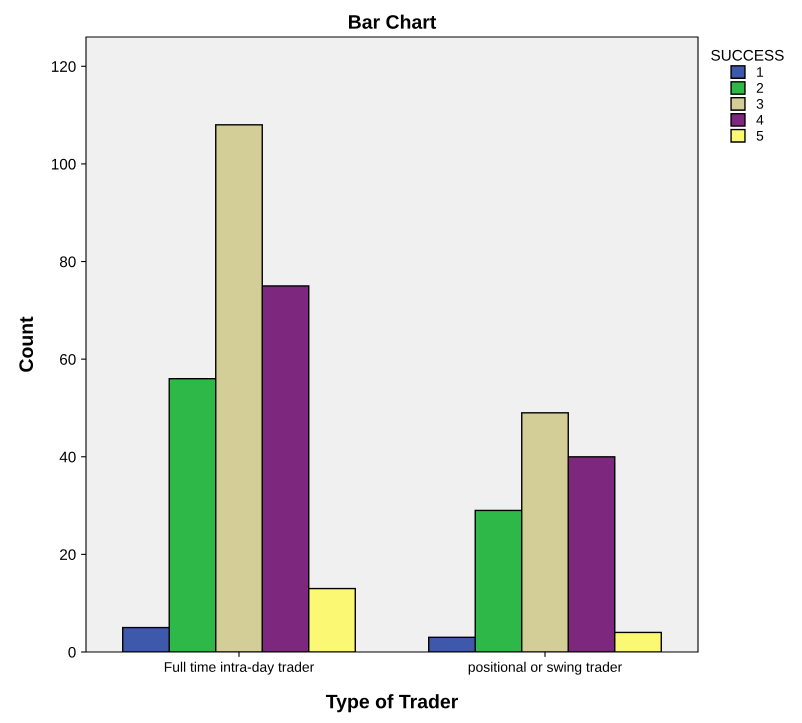 Image resolution: width=802 pixels, height=723 pixels. I want to click on x-tick-label: Full time intra-day trader, so click(239, 668).